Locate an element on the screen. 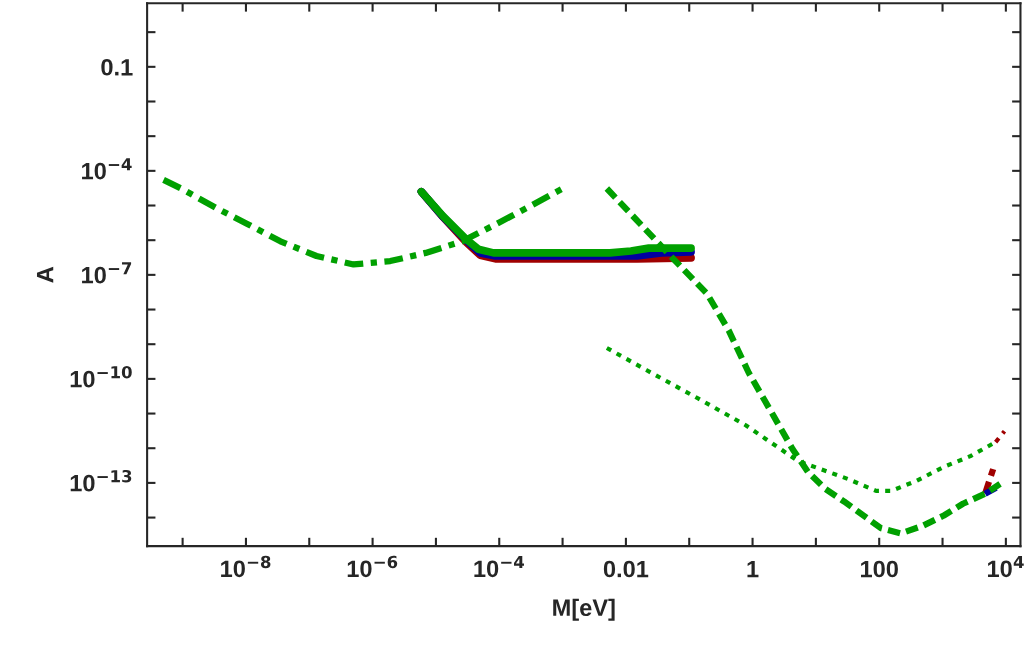  x-tick-label: 10$^{−4}$ is located at coordinates (499, 566).